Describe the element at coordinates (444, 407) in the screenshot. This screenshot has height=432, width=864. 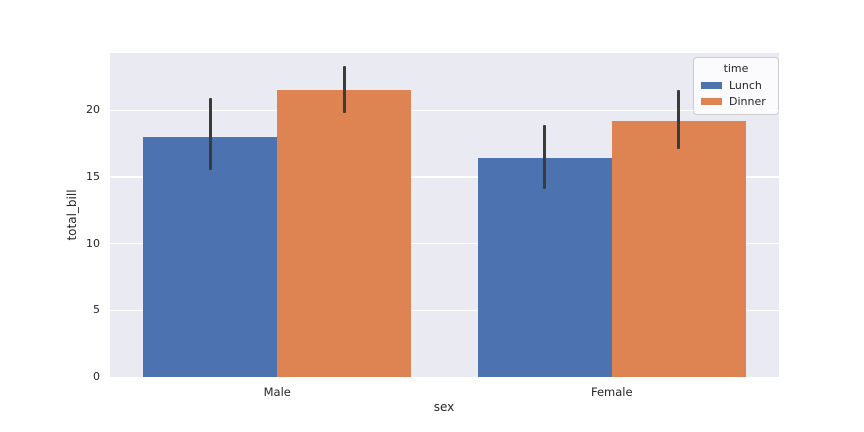
I see `x-axis-label: sex` at that location.